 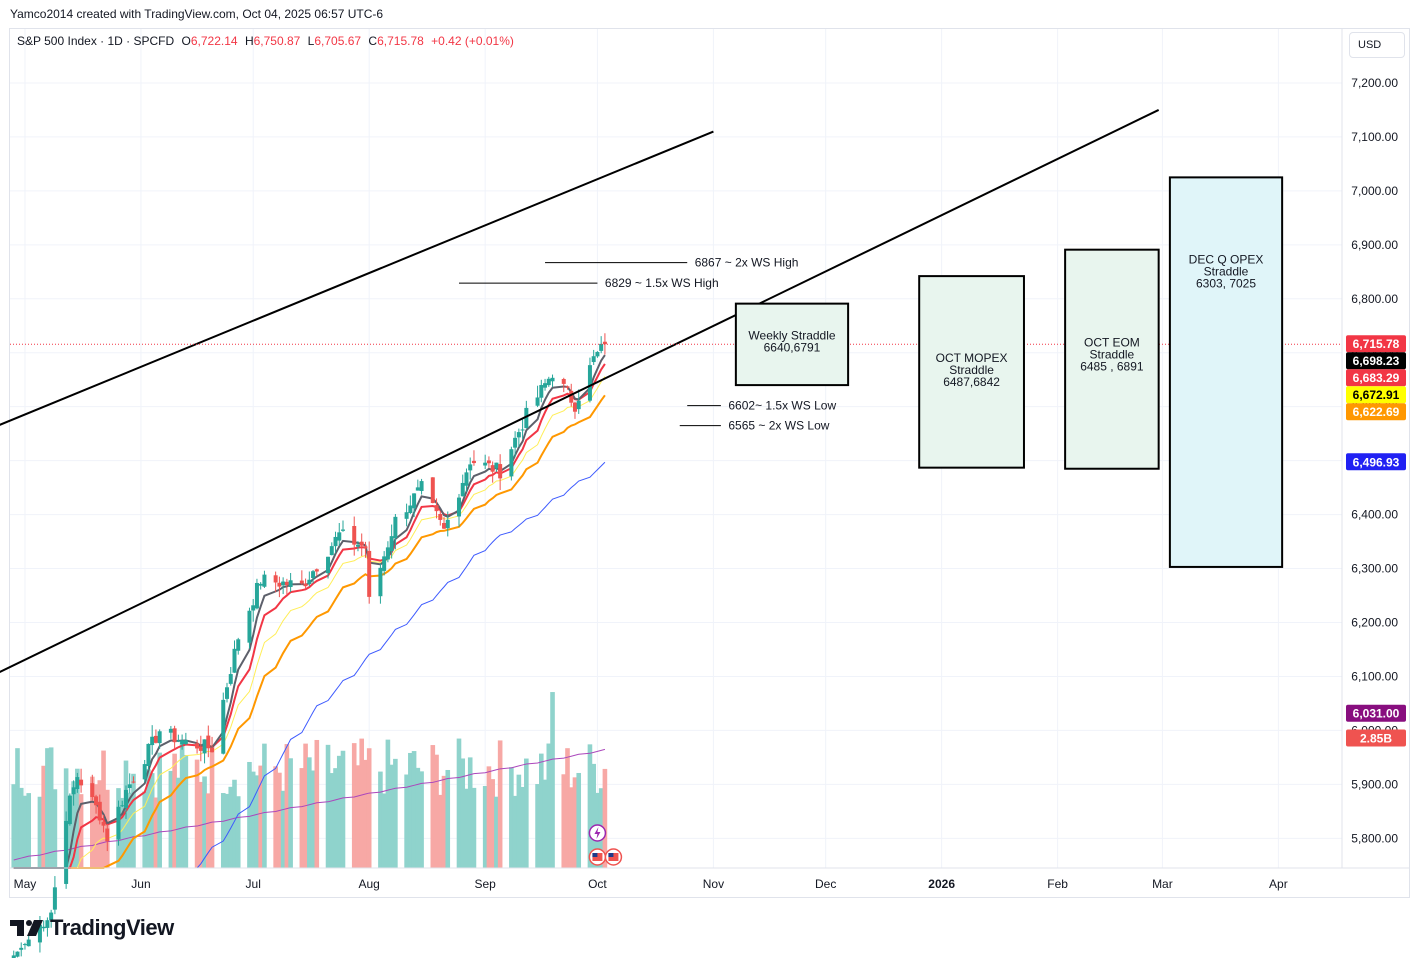 I want to click on straddle-box-label: 6487,6842, so click(x=971, y=382).